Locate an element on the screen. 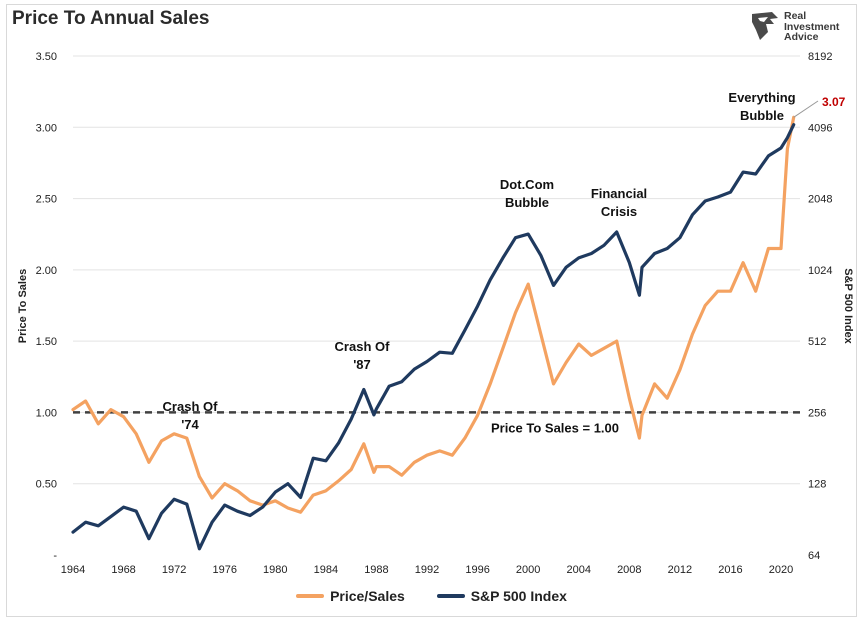  y-tick-label: 0.50 is located at coordinates (46, 485).